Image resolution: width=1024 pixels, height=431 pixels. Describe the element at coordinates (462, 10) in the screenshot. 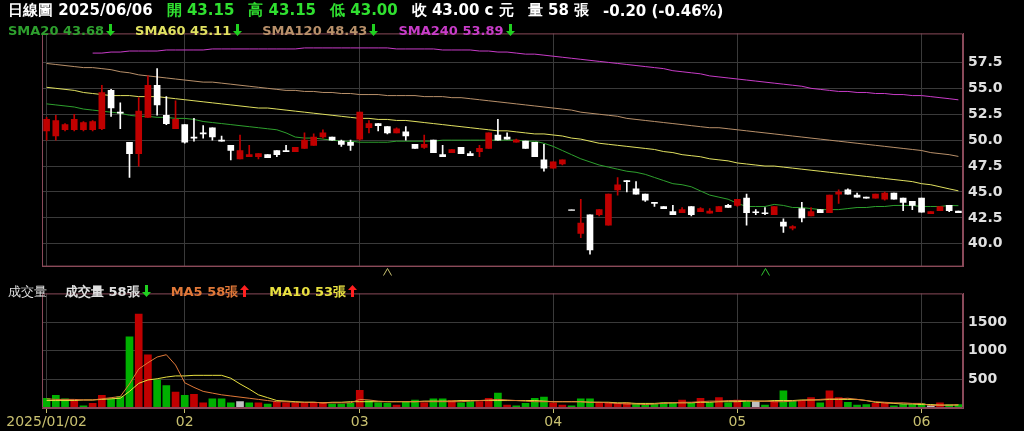

I see `text: 收 43.00 c 元` at that location.